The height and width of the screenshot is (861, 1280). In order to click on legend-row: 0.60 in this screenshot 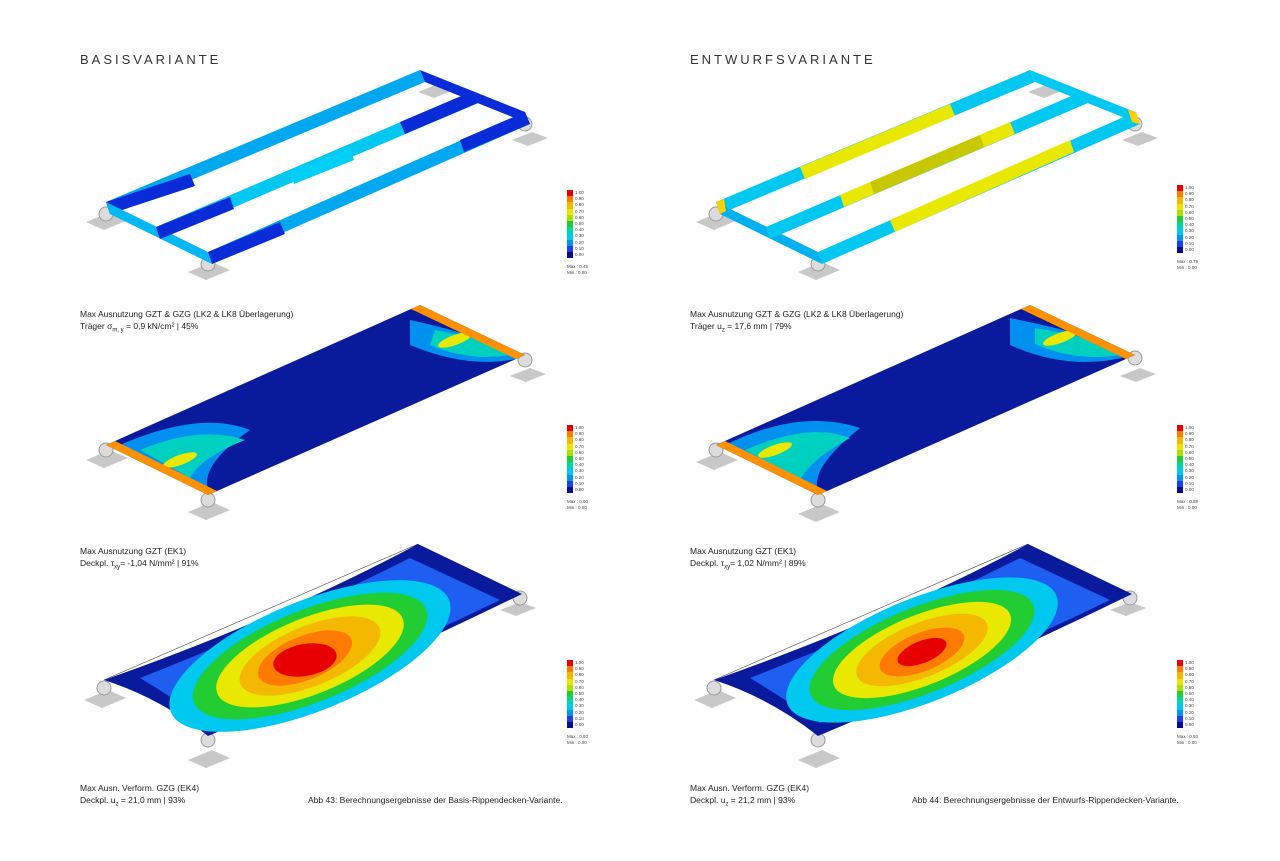, I will do `click(1197, 687)`.